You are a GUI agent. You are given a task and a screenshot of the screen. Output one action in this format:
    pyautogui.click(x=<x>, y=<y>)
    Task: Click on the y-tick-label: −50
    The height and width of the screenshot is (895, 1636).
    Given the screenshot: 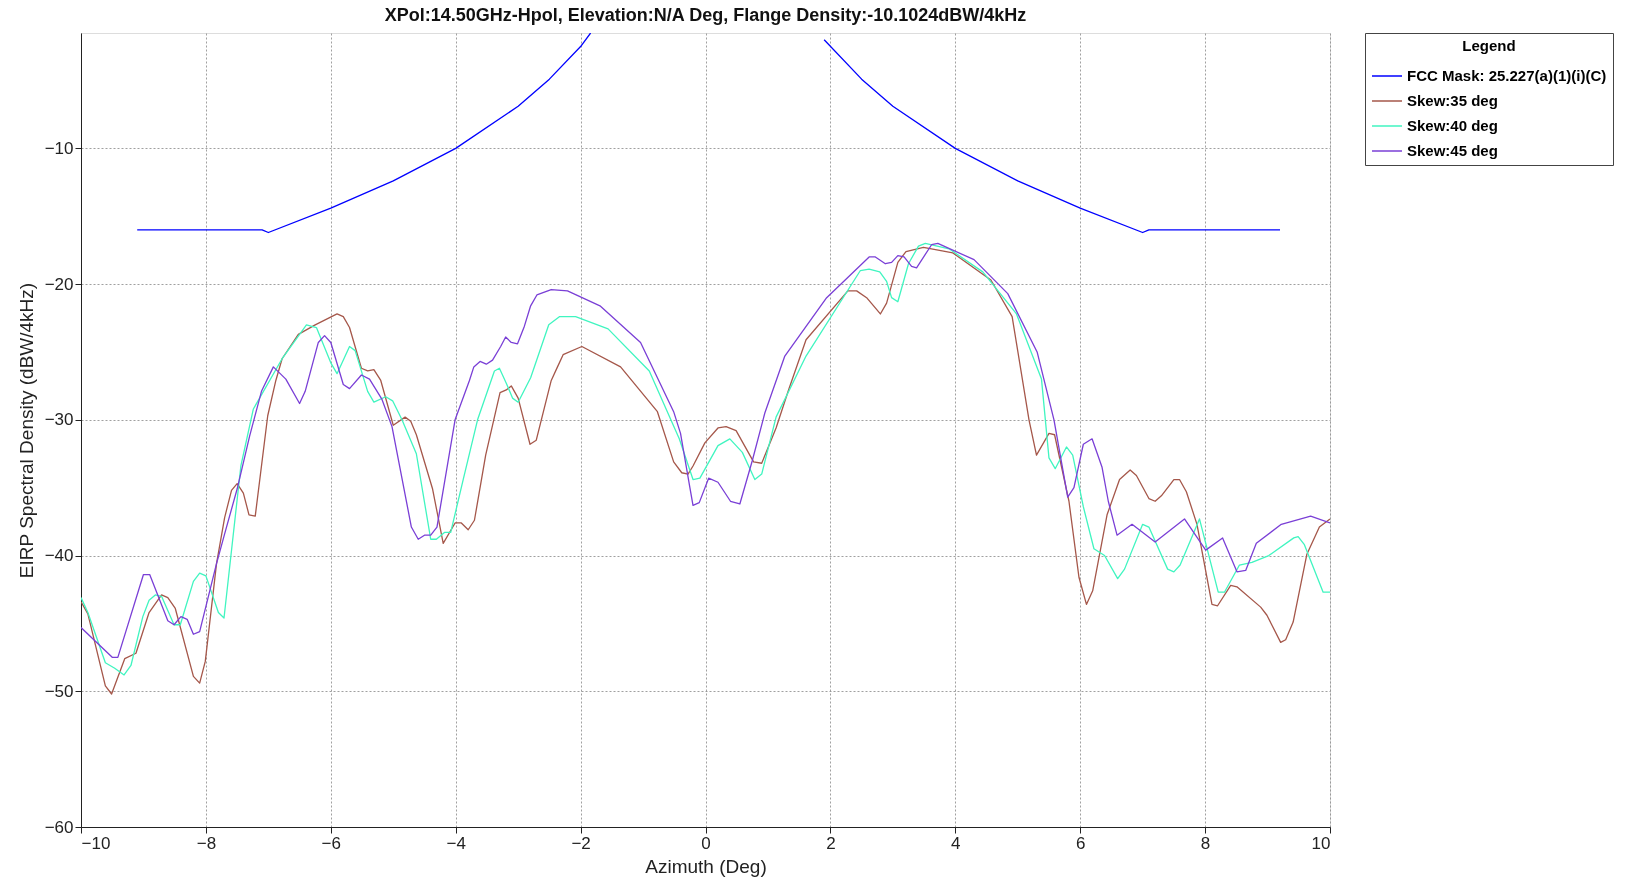 What is the action you would take?
    pyautogui.click(x=59, y=691)
    